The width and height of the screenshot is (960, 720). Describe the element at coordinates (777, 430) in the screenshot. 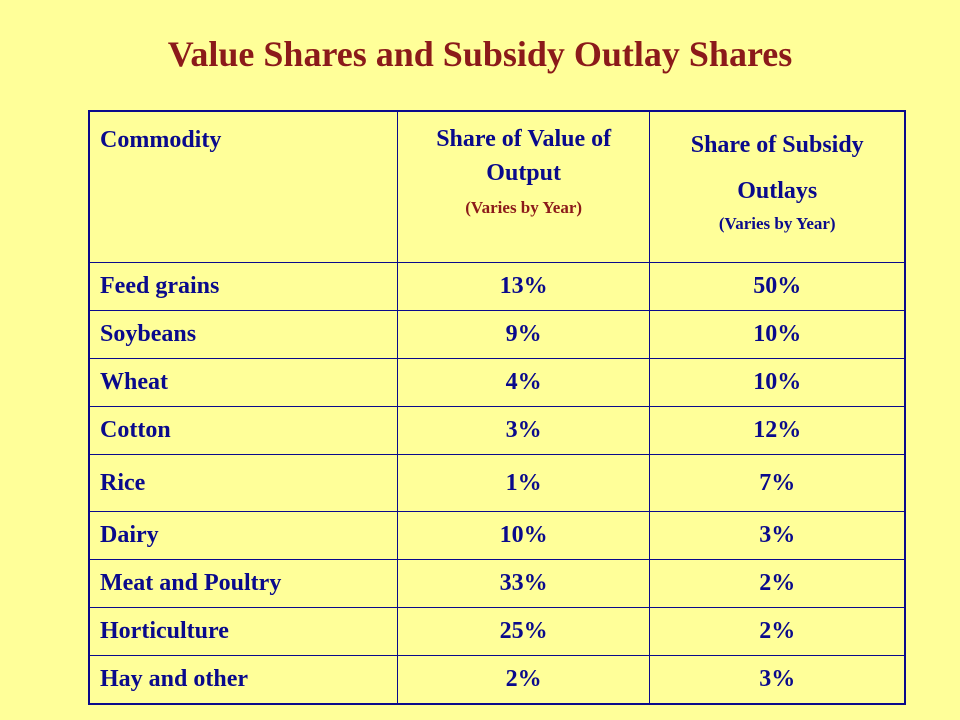

I see `subsidy-share-cell: 12%` at that location.